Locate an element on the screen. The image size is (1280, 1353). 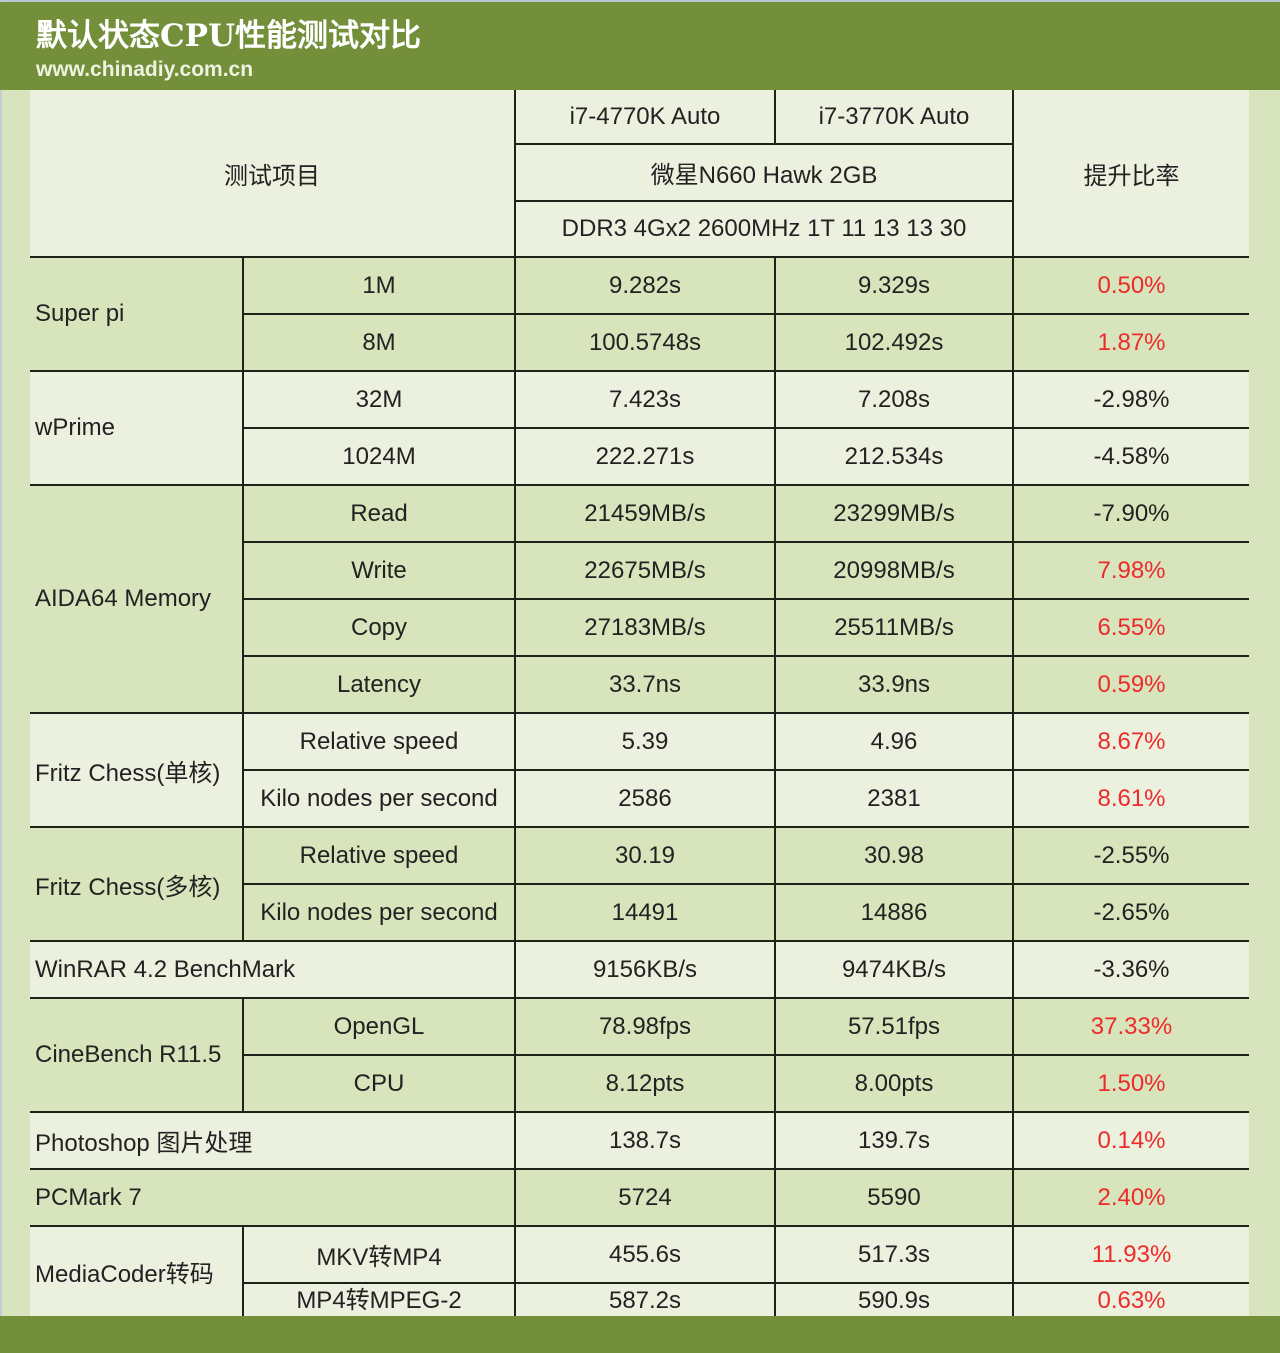
sub-item: Write is located at coordinates (379, 570).